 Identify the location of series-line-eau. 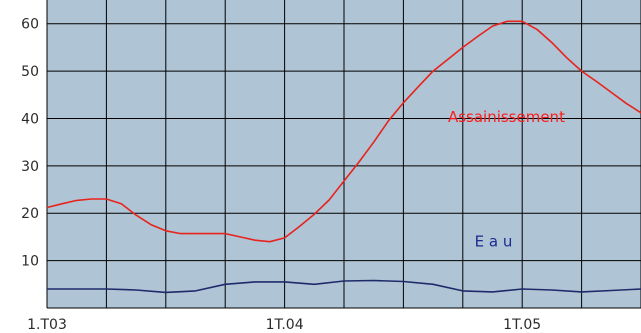
(344, 286).